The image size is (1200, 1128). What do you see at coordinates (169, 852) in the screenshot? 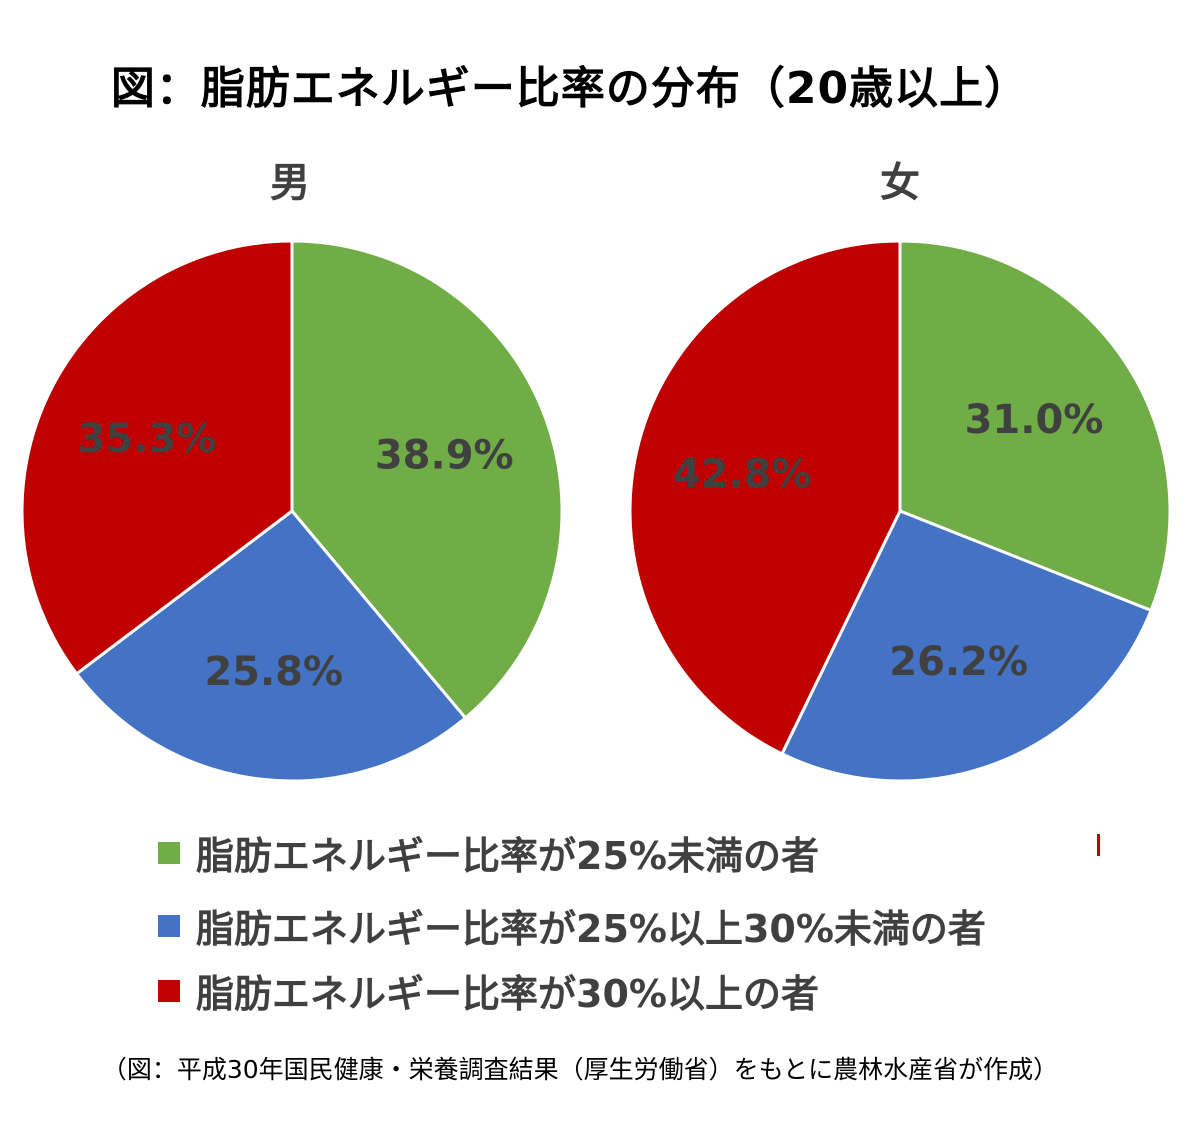
I see `legend-swatch-green` at bounding box center [169, 852].